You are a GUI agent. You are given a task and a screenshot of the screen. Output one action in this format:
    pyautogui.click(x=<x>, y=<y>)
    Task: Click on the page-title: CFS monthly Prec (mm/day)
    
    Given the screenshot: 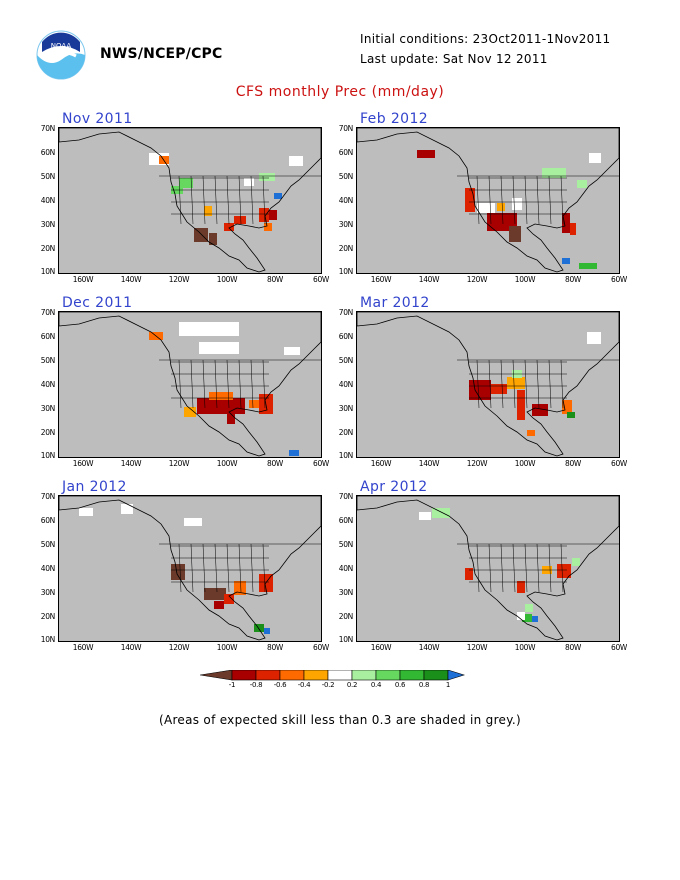 What is the action you would take?
    pyautogui.click(x=340, y=92)
    